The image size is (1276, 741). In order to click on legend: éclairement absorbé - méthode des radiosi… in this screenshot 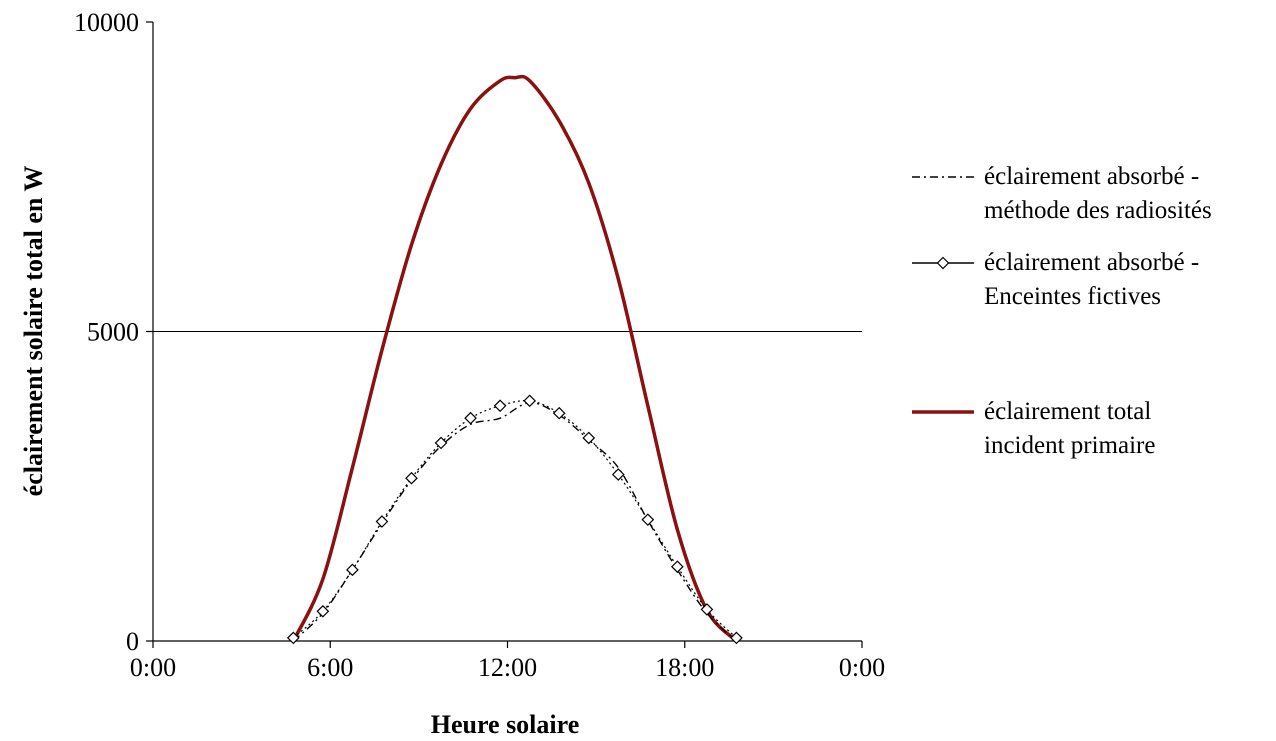, I will do `click(1062, 311)`.